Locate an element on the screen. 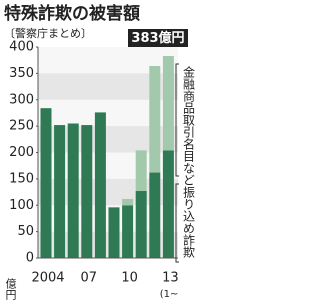 The image size is (320, 307). x-tick-label: 13 is located at coordinates (170, 278).